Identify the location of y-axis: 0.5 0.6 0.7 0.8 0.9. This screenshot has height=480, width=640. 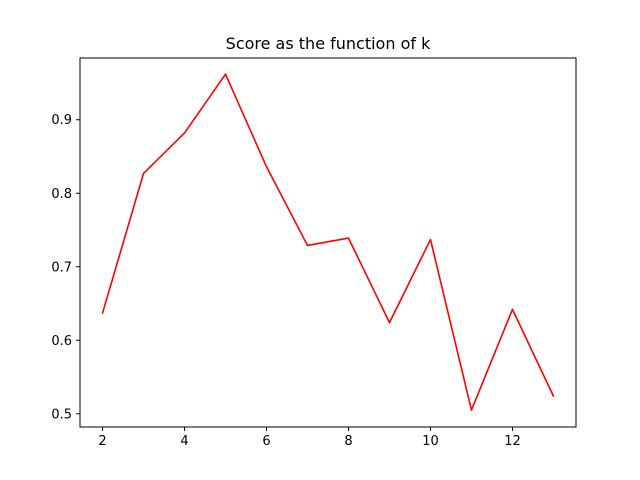
(65, 267).